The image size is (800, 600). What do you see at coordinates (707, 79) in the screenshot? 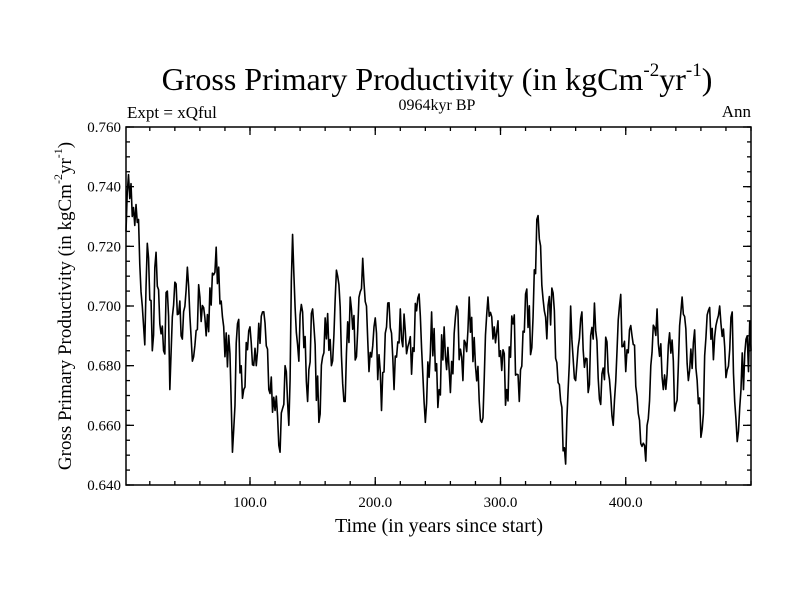
I see `chart-title-end: )` at bounding box center [707, 79].